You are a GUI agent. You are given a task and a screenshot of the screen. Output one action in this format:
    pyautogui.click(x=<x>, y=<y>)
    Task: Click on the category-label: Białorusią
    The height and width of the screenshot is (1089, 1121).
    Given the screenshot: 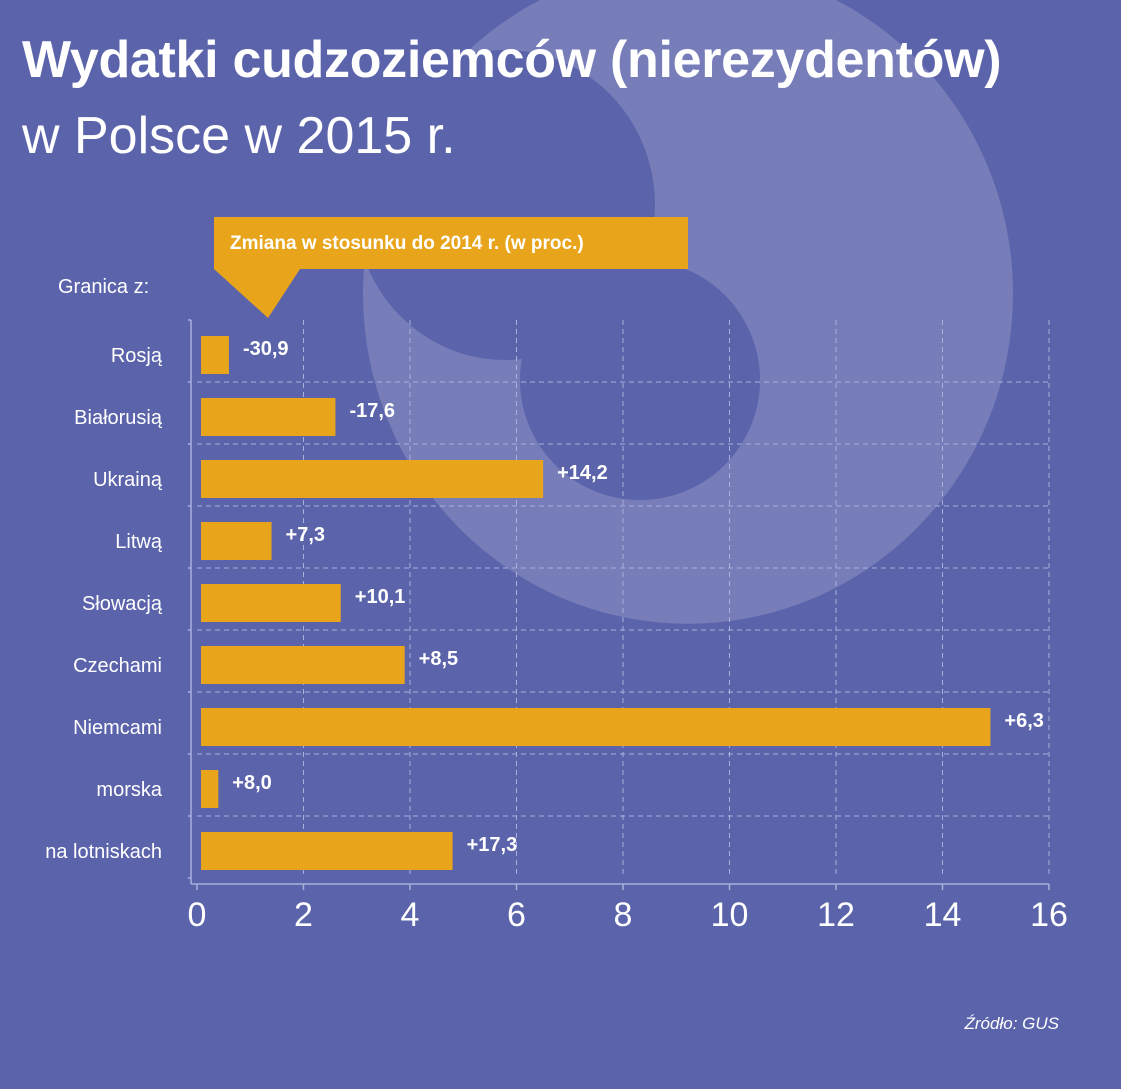 What is the action you would take?
    pyautogui.click(x=118, y=418)
    